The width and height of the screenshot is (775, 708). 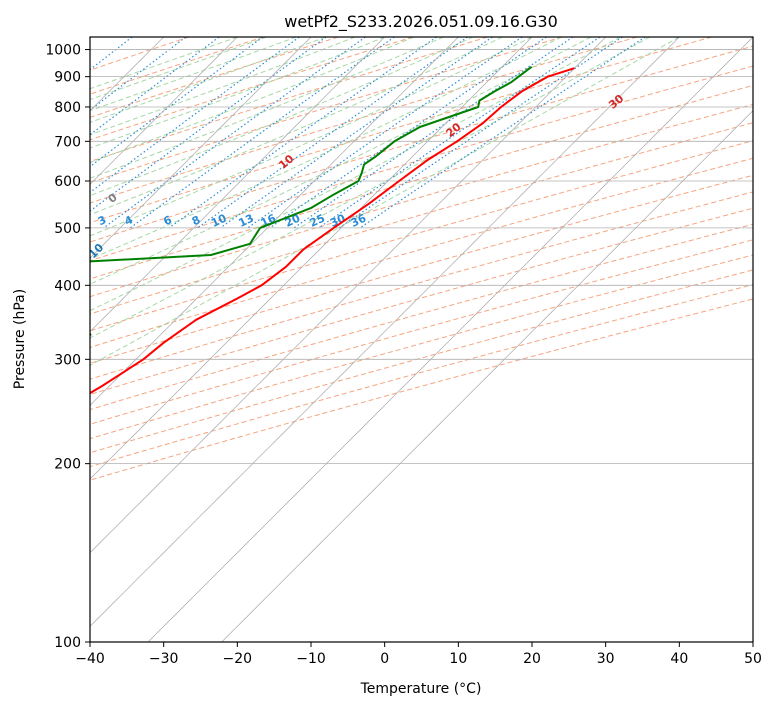 What do you see at coordinates (679, 659) in the screenshot?
I see `x-tick-label: 40` at bounding box center [679, 659].